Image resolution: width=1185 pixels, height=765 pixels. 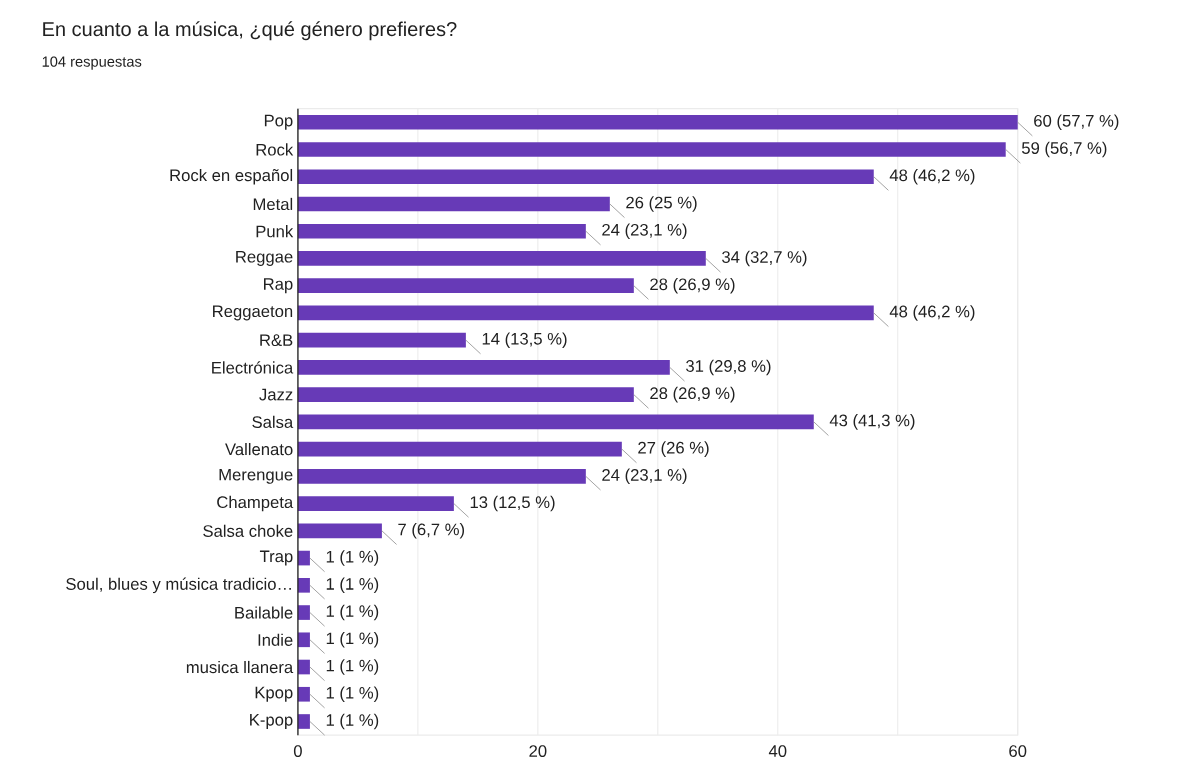 I want to click on y-tick-label: Electrónica, so click(x=253, y=367).